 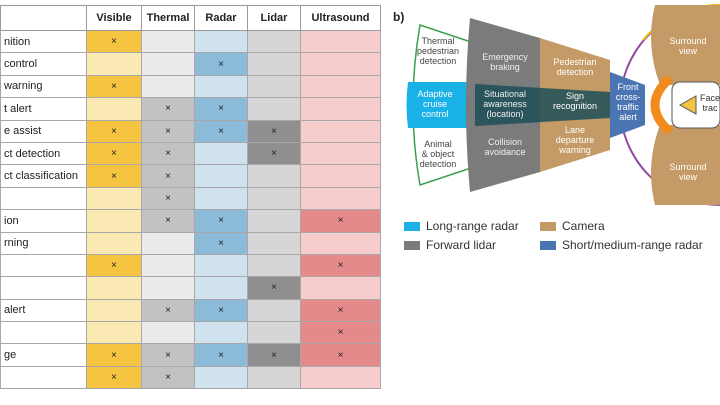 What do you see at coordinates (43, 355) in the screenshot?
I see `feature-cell: ge` at bounding box center [43, 355].